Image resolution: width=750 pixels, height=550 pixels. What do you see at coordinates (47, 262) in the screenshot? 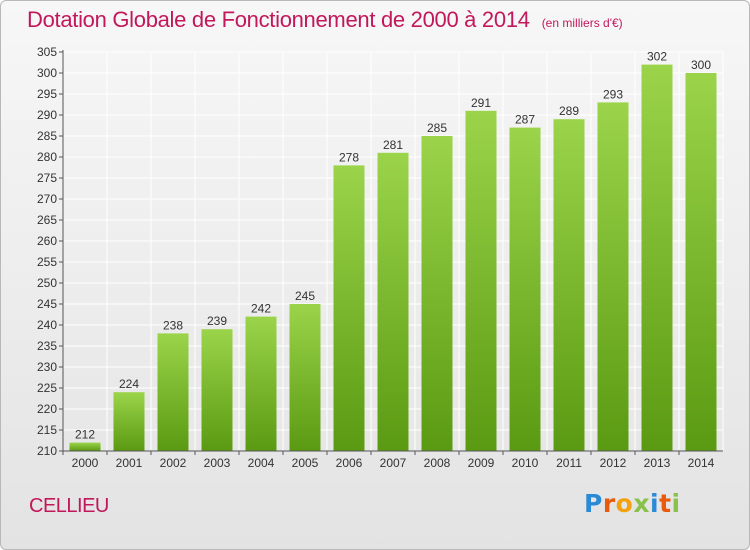
I see `y-tick-label: 255` at bounding box center [47, 262].